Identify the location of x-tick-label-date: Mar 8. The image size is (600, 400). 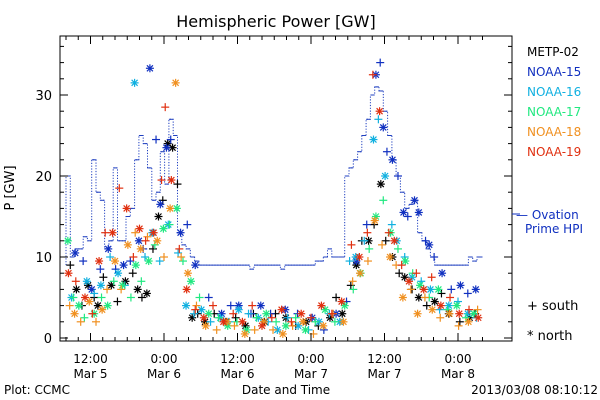
(458, 374).